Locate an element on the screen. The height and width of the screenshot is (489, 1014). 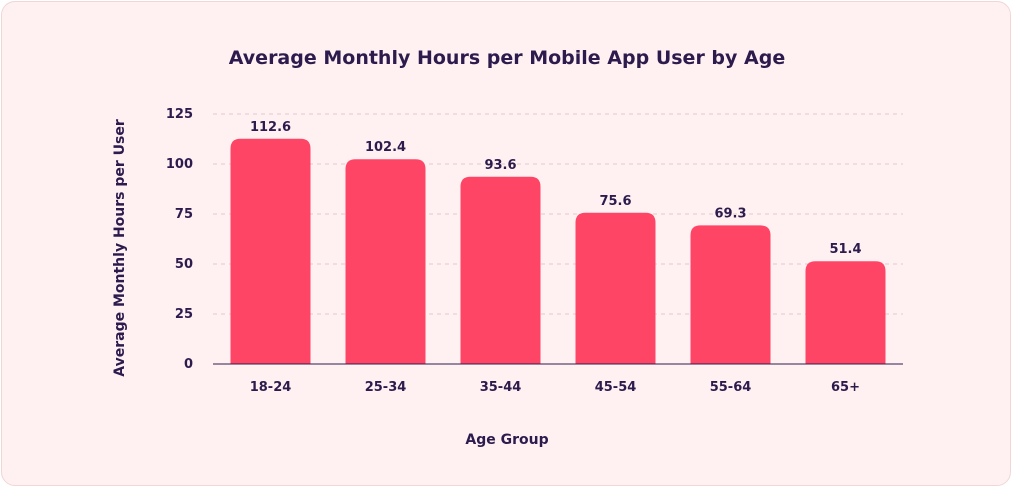
y-tick-label: 125 is located at coordinates (179, 114).